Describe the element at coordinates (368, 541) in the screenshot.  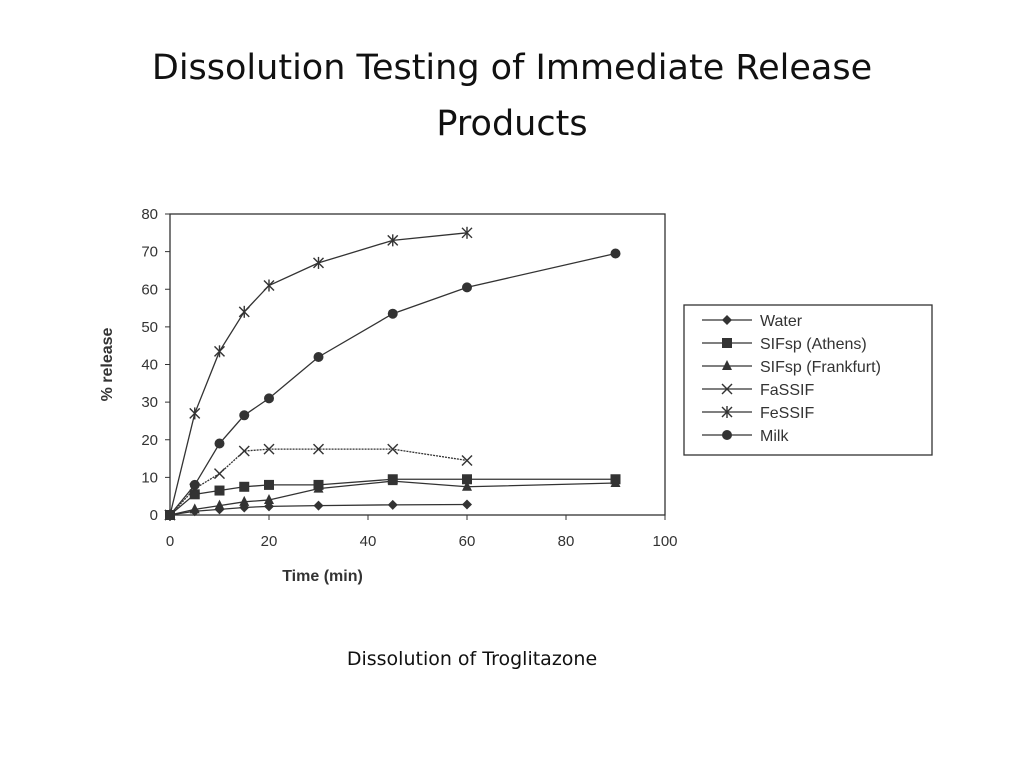
I see `x-tick-label: 40` at that location.